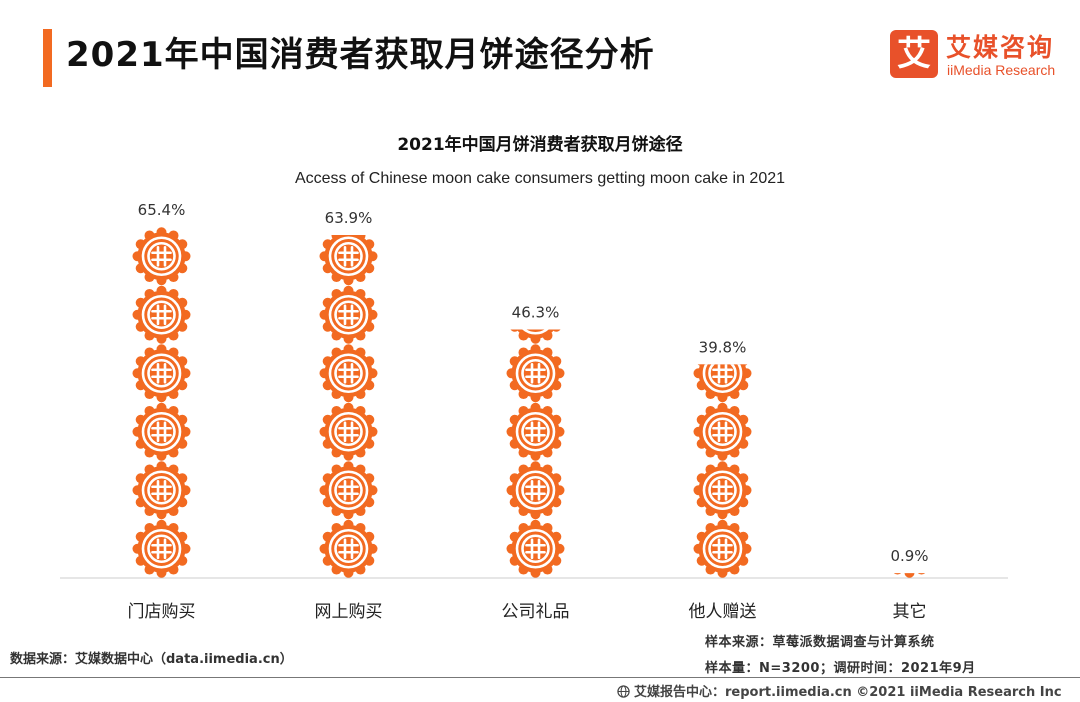 The width and height of the screenshot is (1080, 702). I want to click on category-label: 网上购买, so click(349, 612).